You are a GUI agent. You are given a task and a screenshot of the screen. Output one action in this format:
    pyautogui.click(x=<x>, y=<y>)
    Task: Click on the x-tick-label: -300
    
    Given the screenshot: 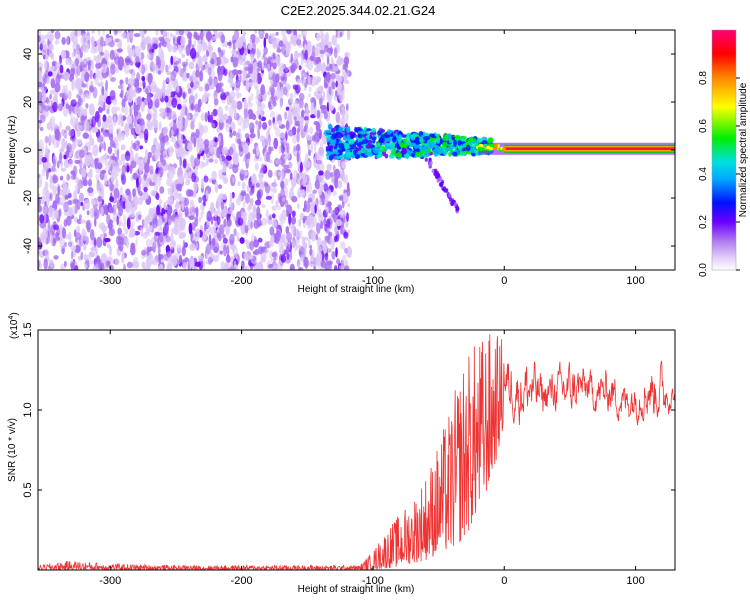 What is the action you would take?
    pyautogui.click(x=110, y=581)
    